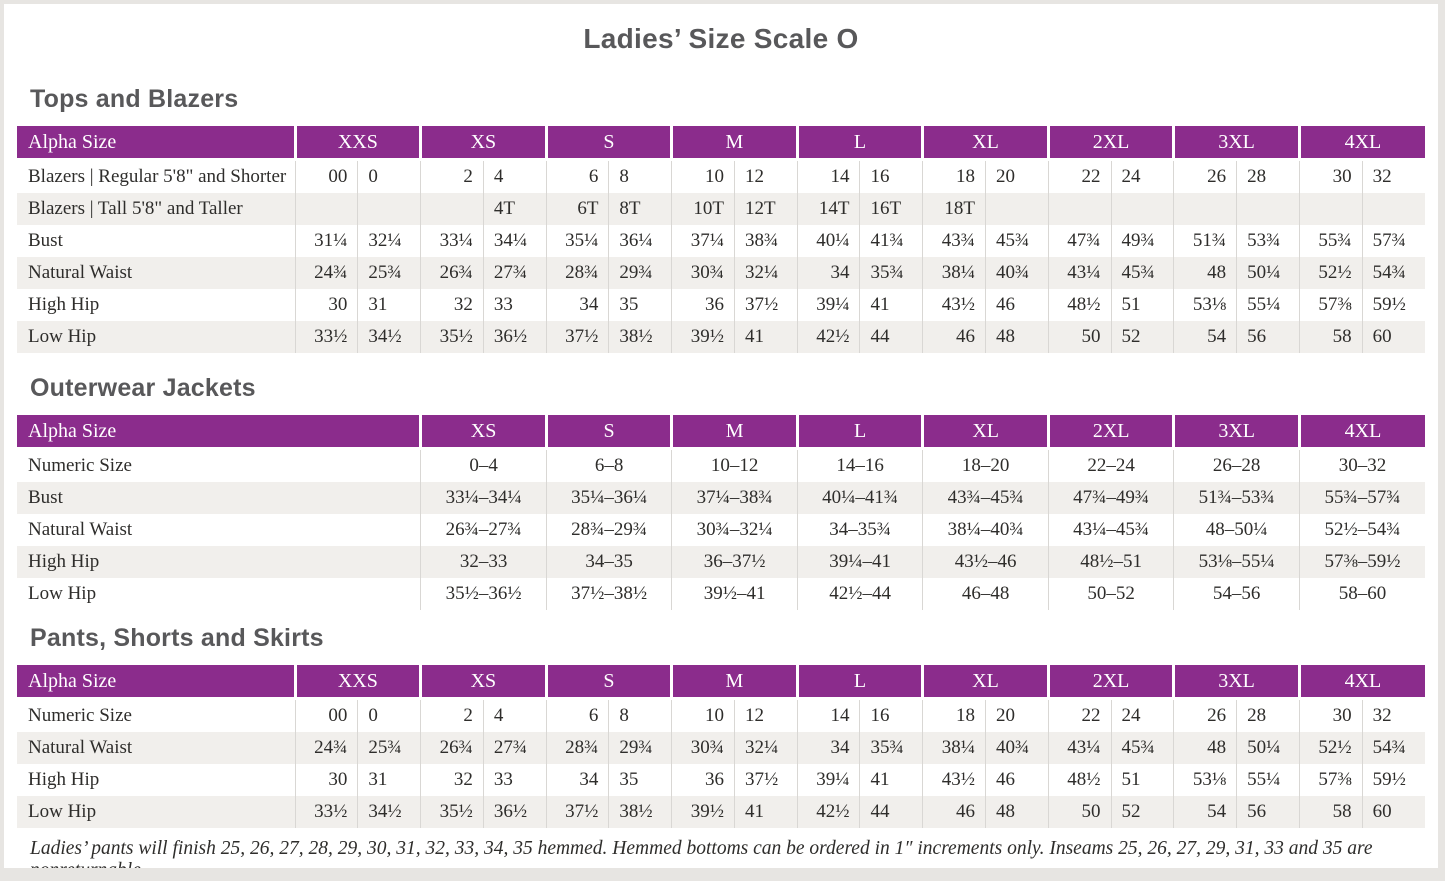 The height and width of the screenshot is (881, 1445). I want to click on measurement-cell: 26¾–27¾, so click(483, 530).